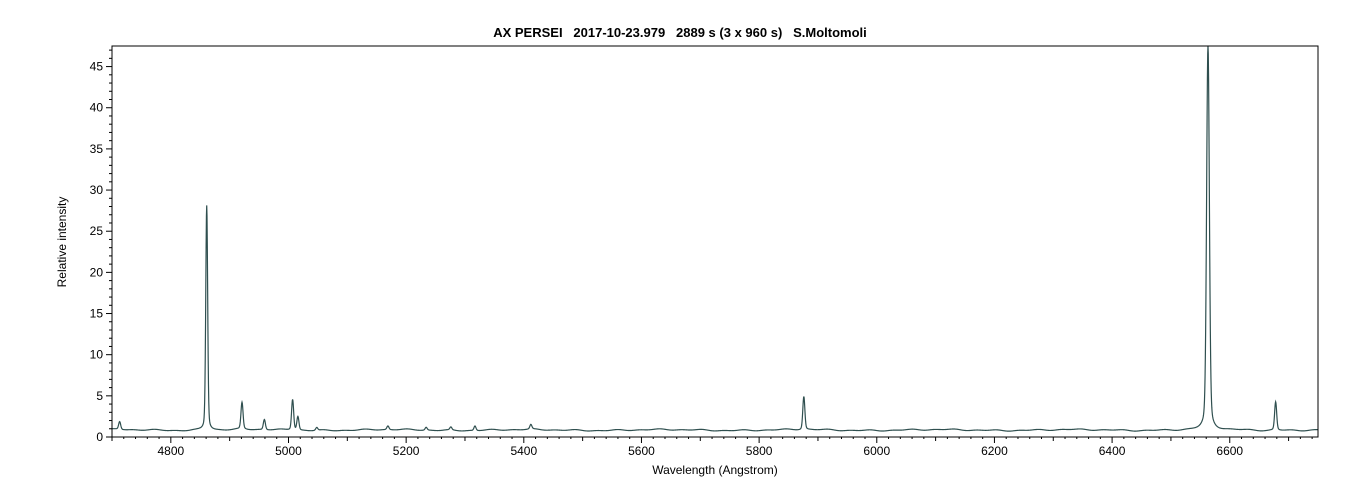 The height and width of the screenshot is (500, 1360). I want to click on x-tick-label: 6400, so click(1112, 451).